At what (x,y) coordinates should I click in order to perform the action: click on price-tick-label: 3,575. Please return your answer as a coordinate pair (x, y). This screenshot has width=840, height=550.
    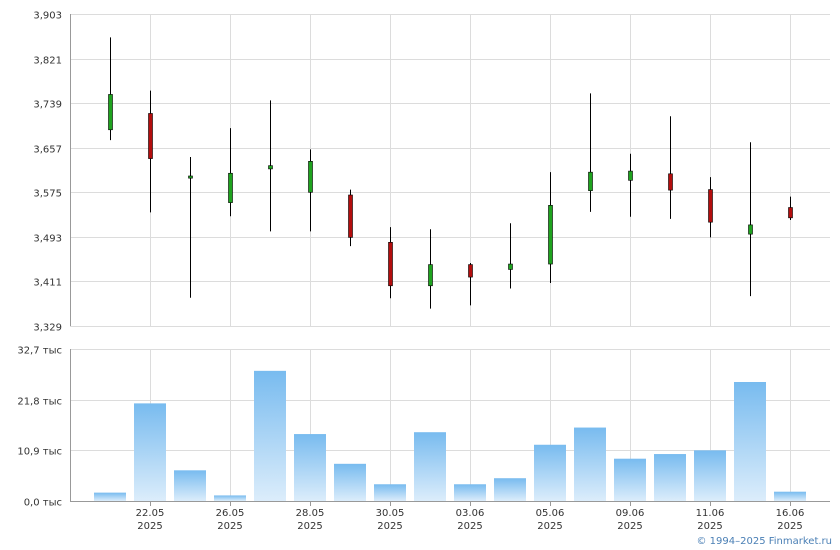
    Looking at the image, I should click on (47, 194).